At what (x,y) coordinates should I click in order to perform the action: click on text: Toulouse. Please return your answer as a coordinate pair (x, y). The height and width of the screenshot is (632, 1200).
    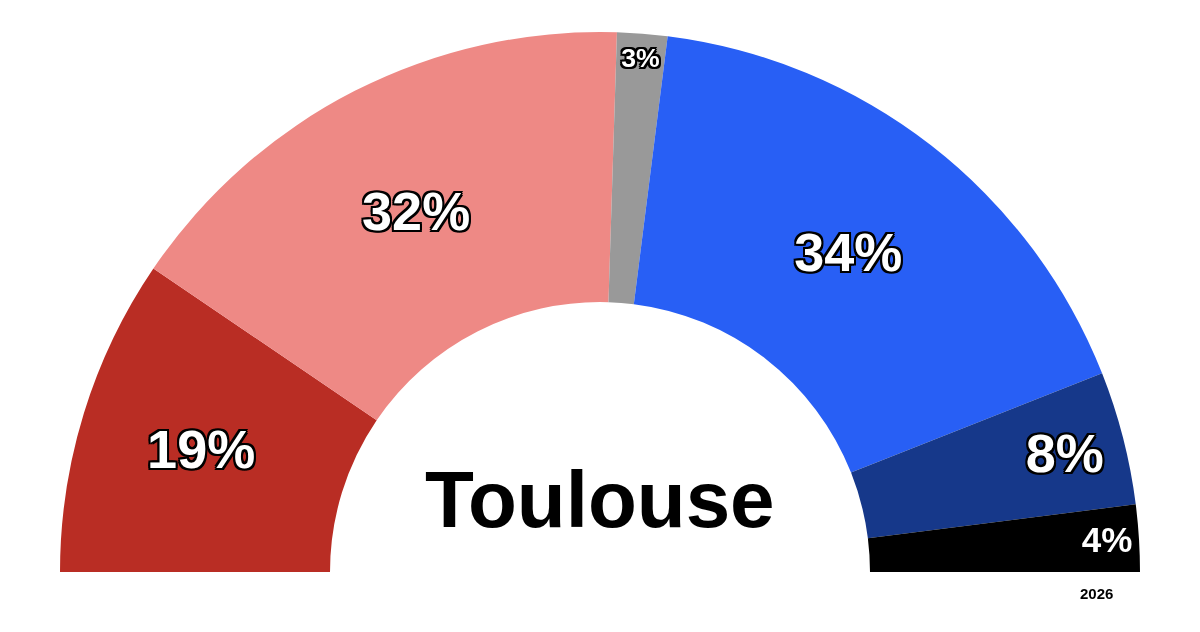
    Looking at the image, I should click on (600, 499).